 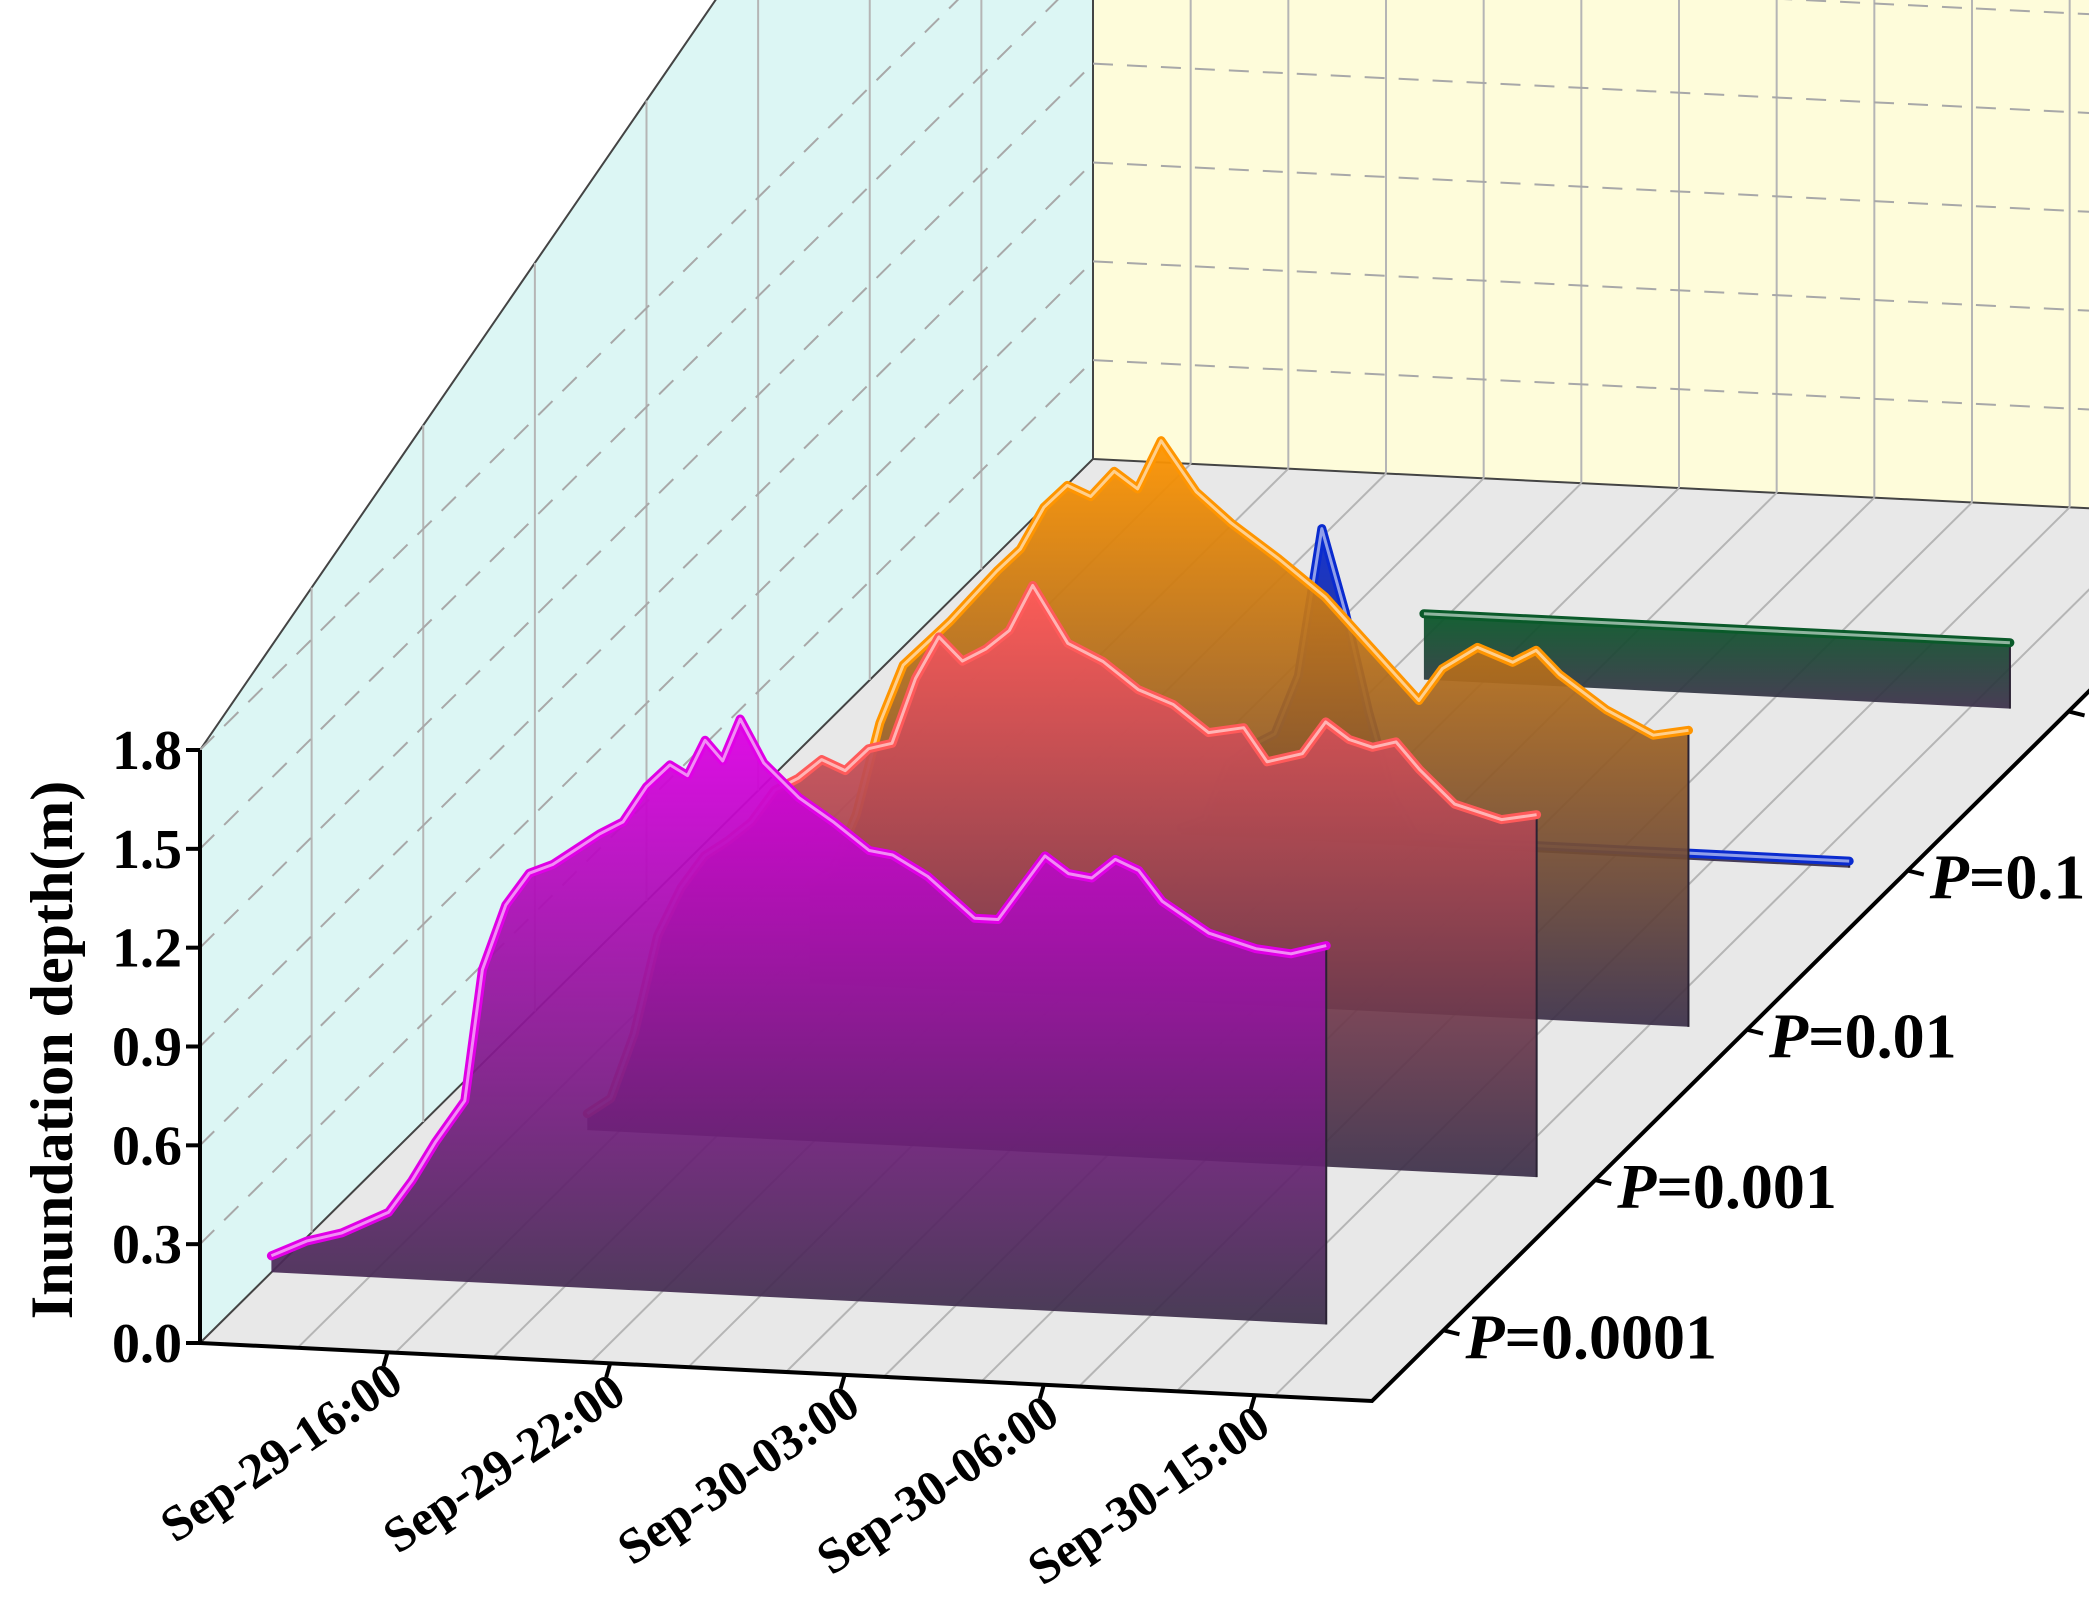 I want to click on series-label: P=0.0001, so click(x=1590, y=1336).